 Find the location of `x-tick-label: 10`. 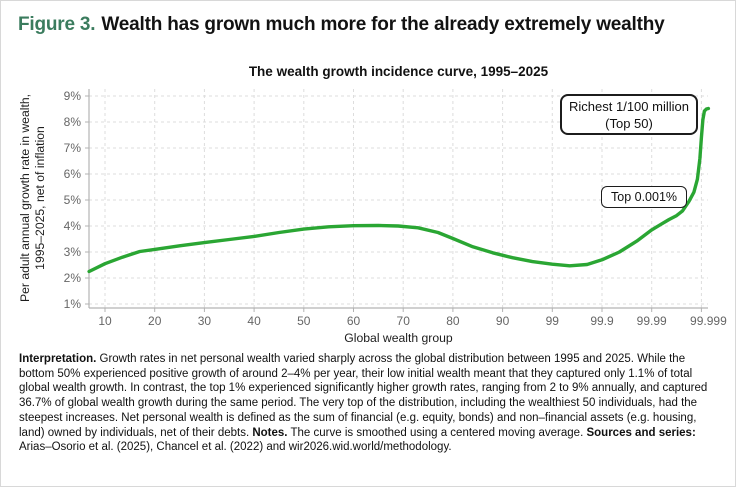

x-tick-label: 10 is located at coordinates (105, 321).